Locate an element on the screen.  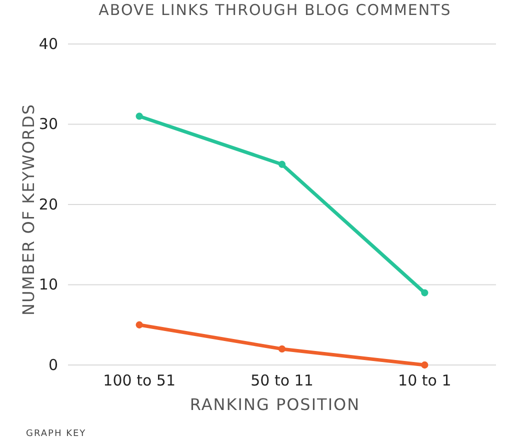
y-tick-label: 0 is located at coordinates (53, 365).